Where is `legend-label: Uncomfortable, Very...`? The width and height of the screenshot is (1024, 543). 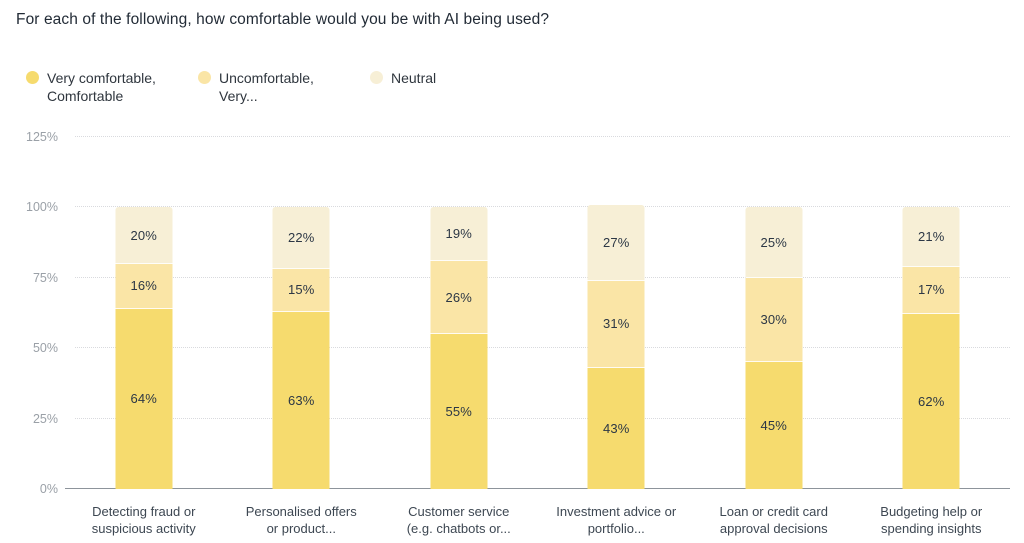
legend-label: Uncomfortable, Very... is located at coordinates (266, 87).